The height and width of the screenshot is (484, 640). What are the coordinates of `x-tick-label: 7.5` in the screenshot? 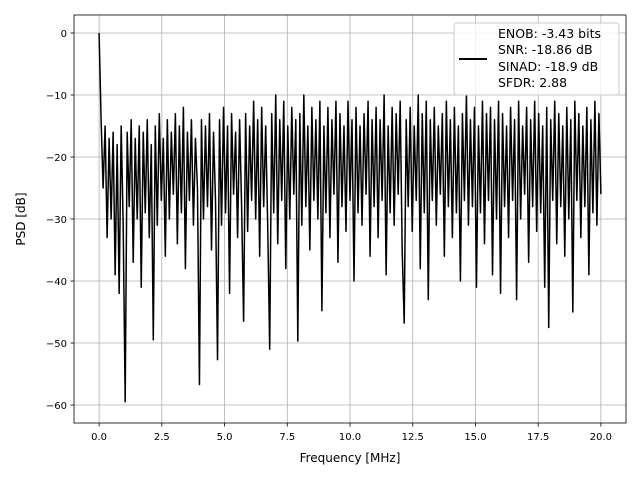 It's located at (287, 437).